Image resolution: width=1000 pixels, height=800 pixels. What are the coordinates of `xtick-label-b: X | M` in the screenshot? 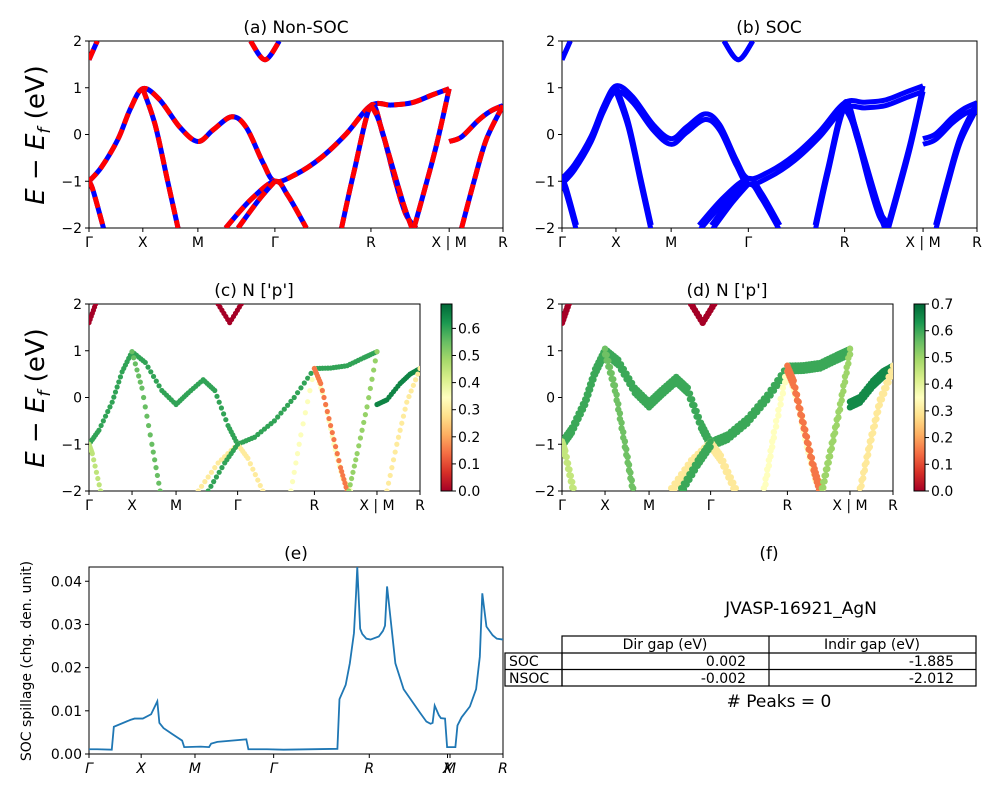 It's located at (922, 243).